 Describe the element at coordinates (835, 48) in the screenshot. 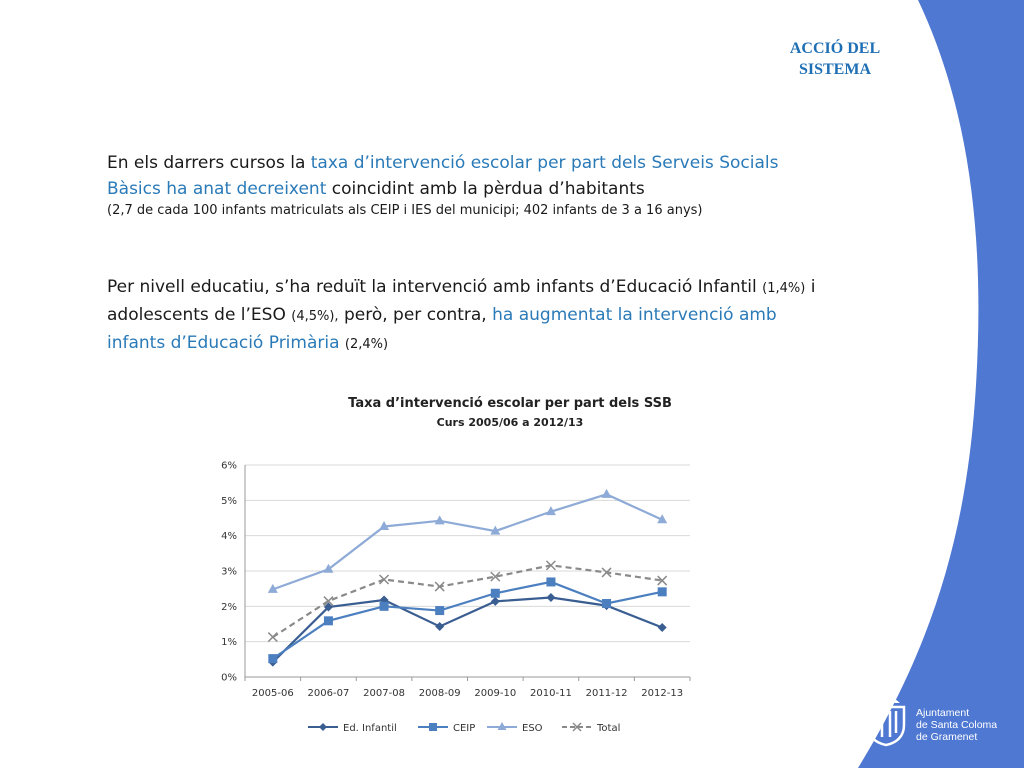

I see `section-title-line1: ACCIÓ DEL` at that location.